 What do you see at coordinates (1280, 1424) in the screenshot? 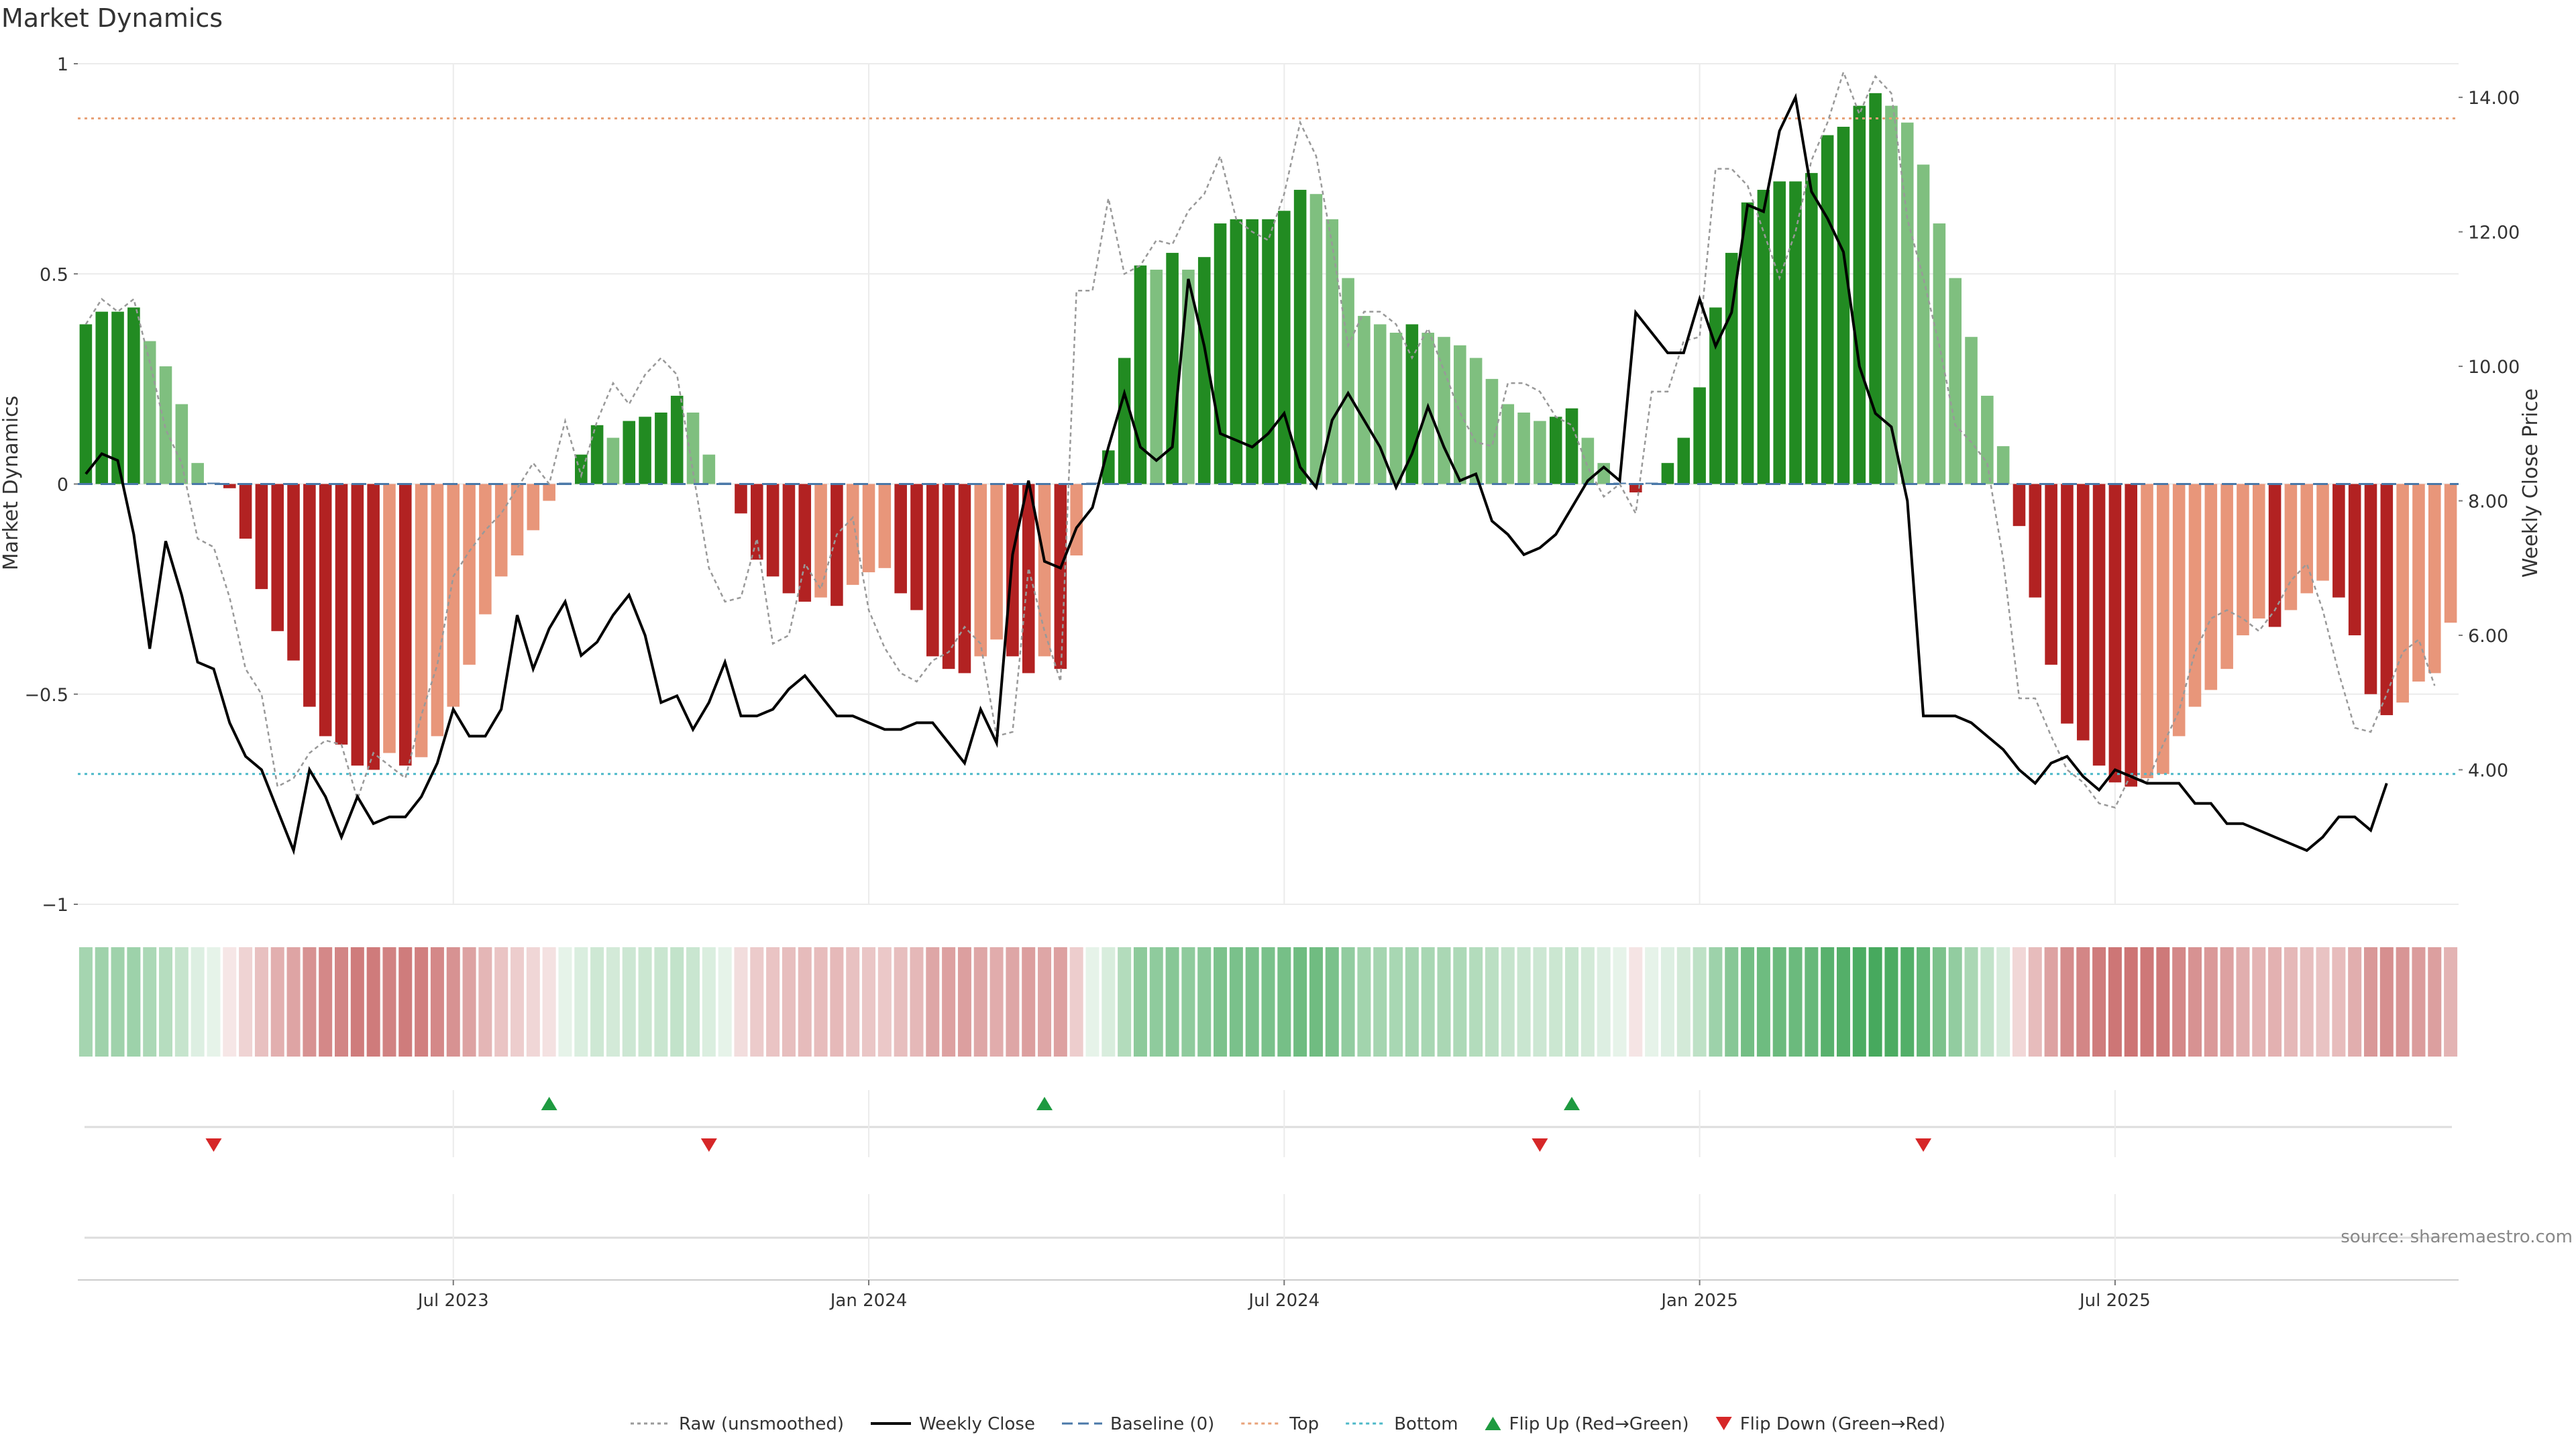
I see `legend-item: Top` at bounding box center [1280, 1424].